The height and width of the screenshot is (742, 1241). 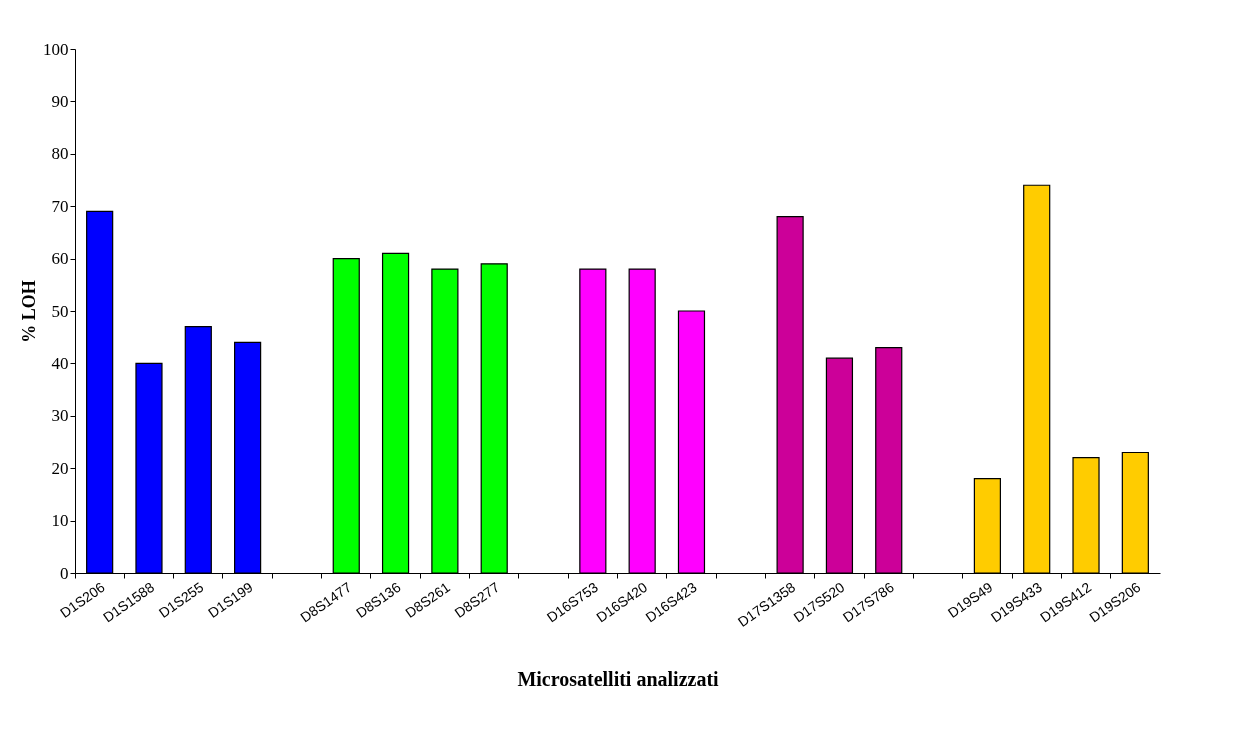 What do you see at coordinates (60, 416) in the screenshot?
I see `y-tick-label: 30` at bounding box center [60, 416].